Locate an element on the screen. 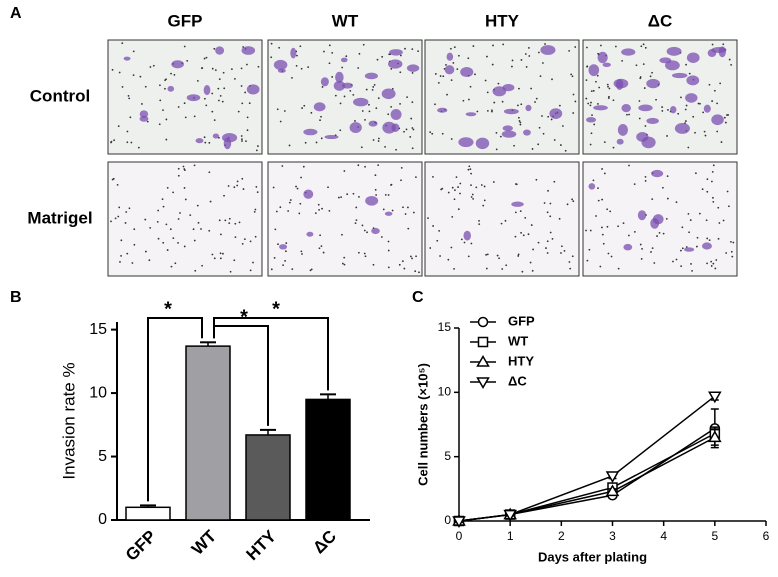 Image resolution: width=778 pixels, height=577 pixels. x-tick-label: 3 is located at coordinates (612, 536).